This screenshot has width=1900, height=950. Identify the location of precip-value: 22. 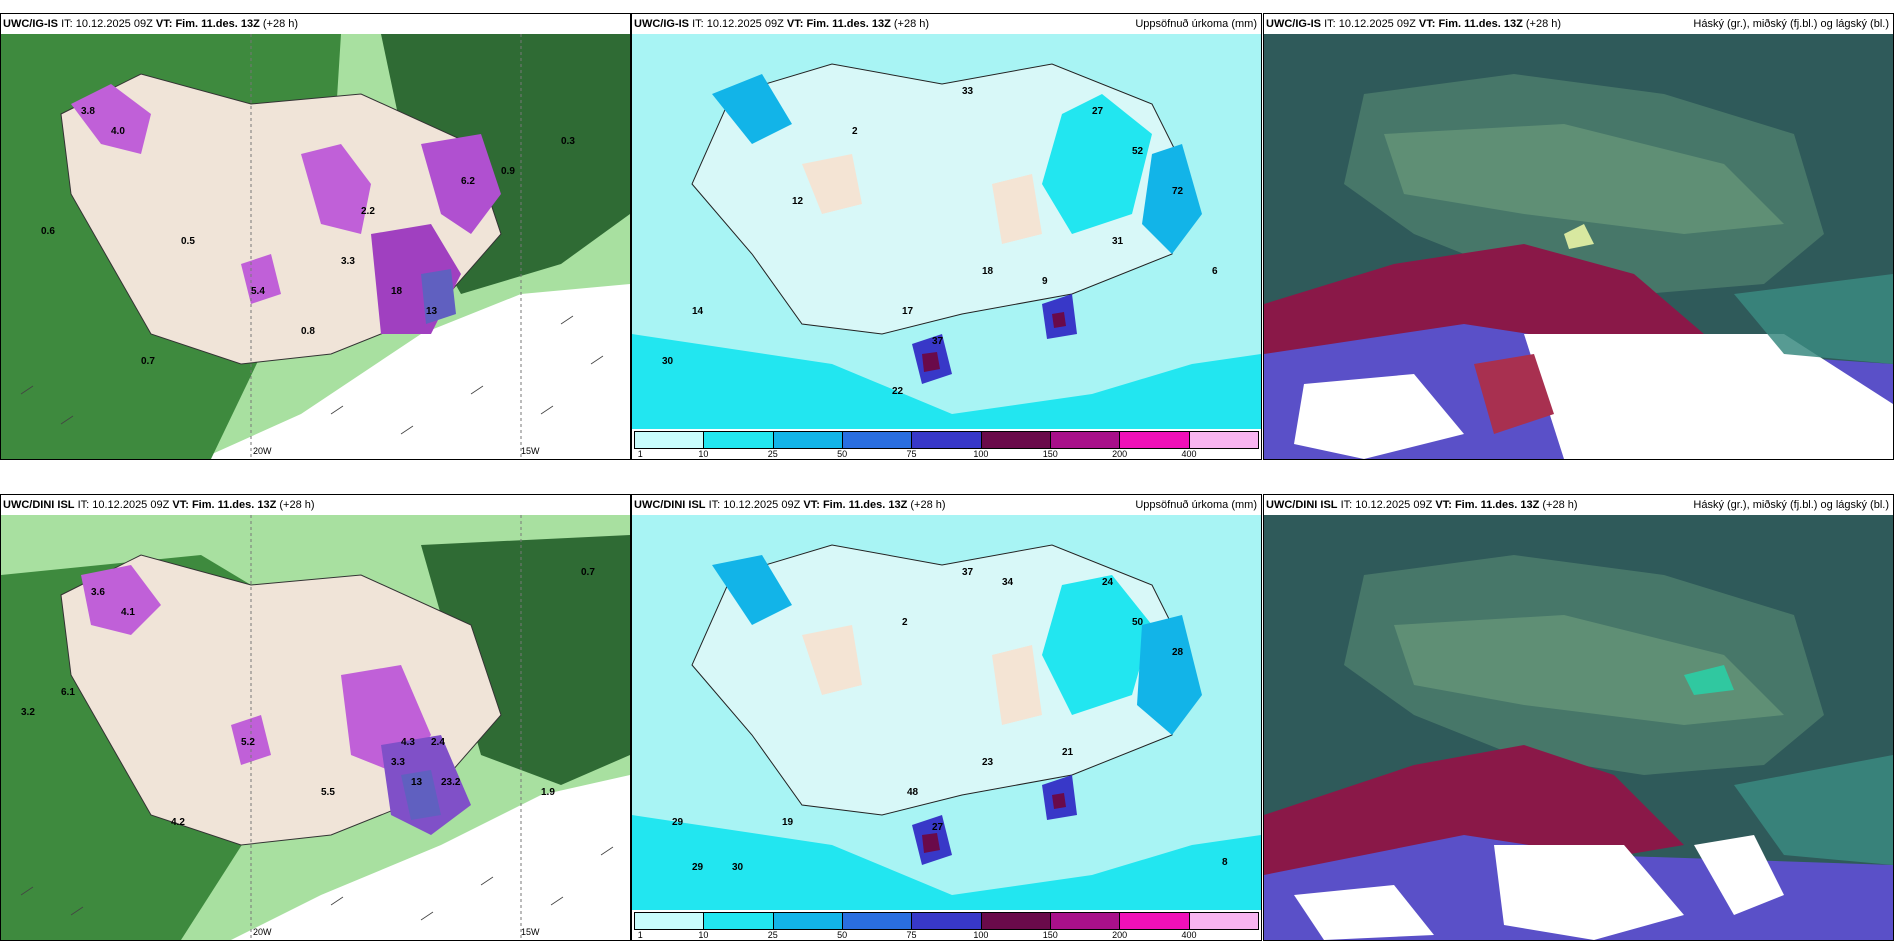
(898, 391).